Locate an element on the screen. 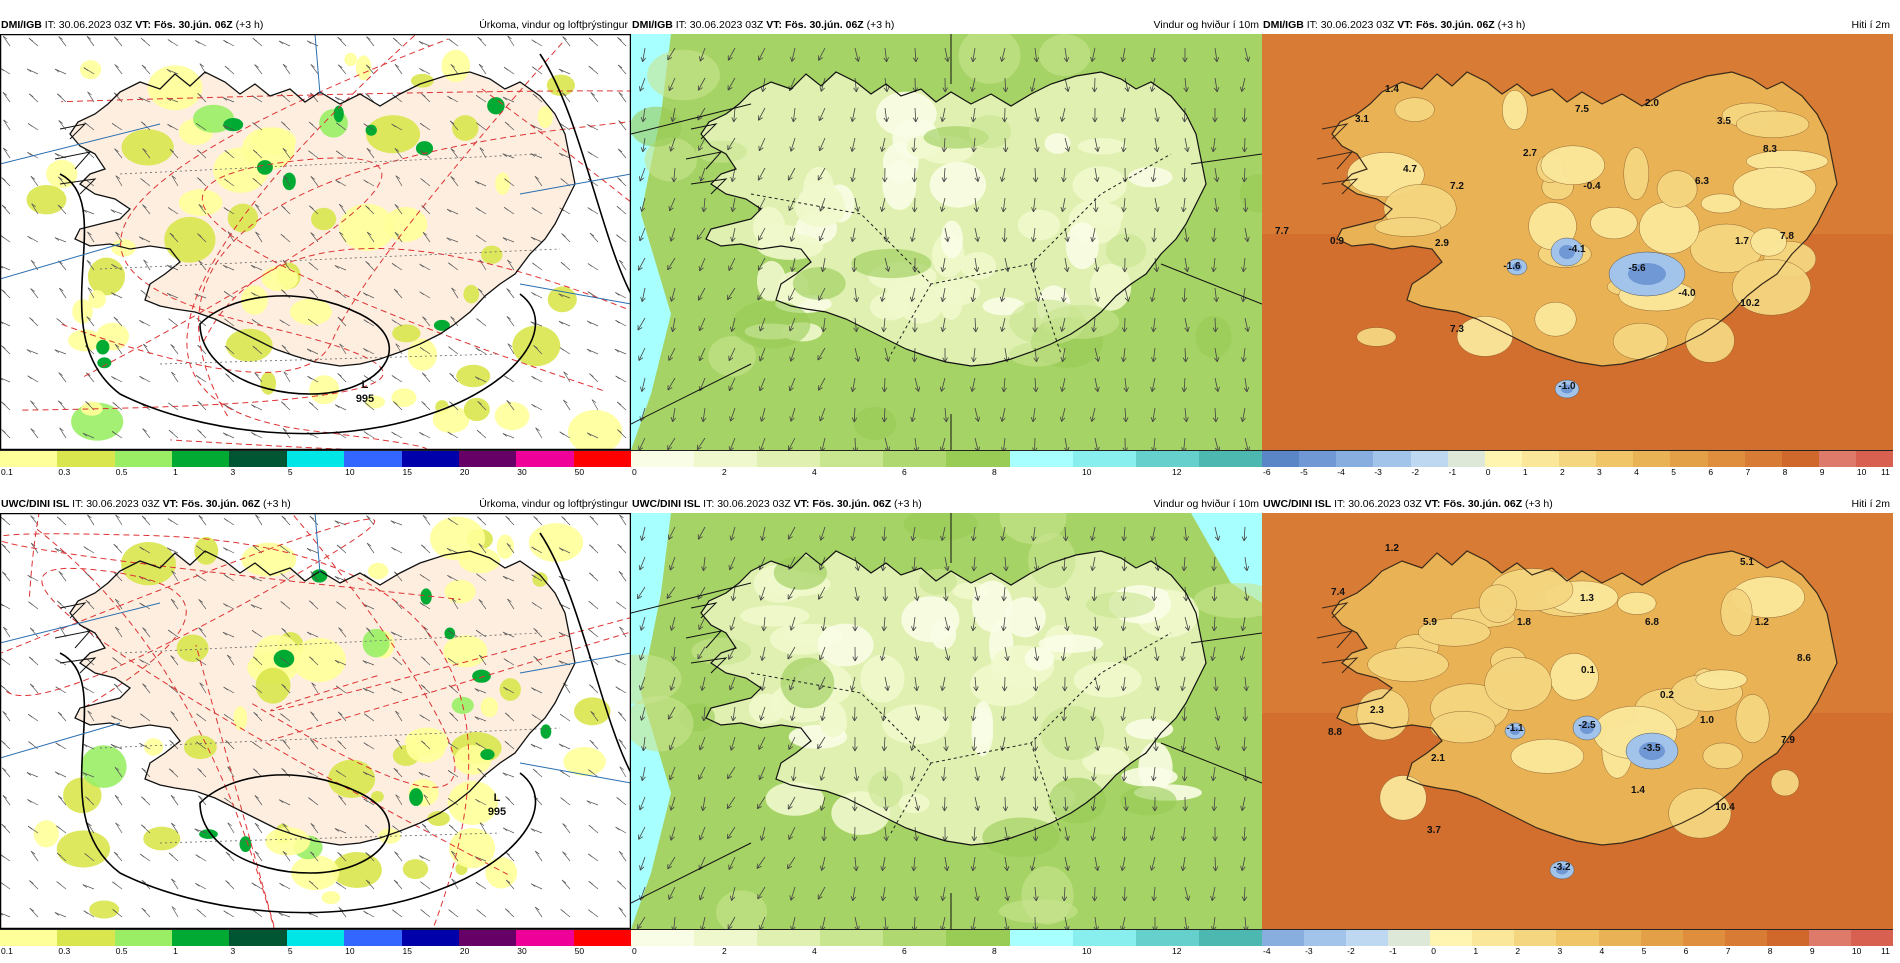 This screenshot has height=963, width=1900. temperature-label: 0.9 is located at coordinates (1337, 241).